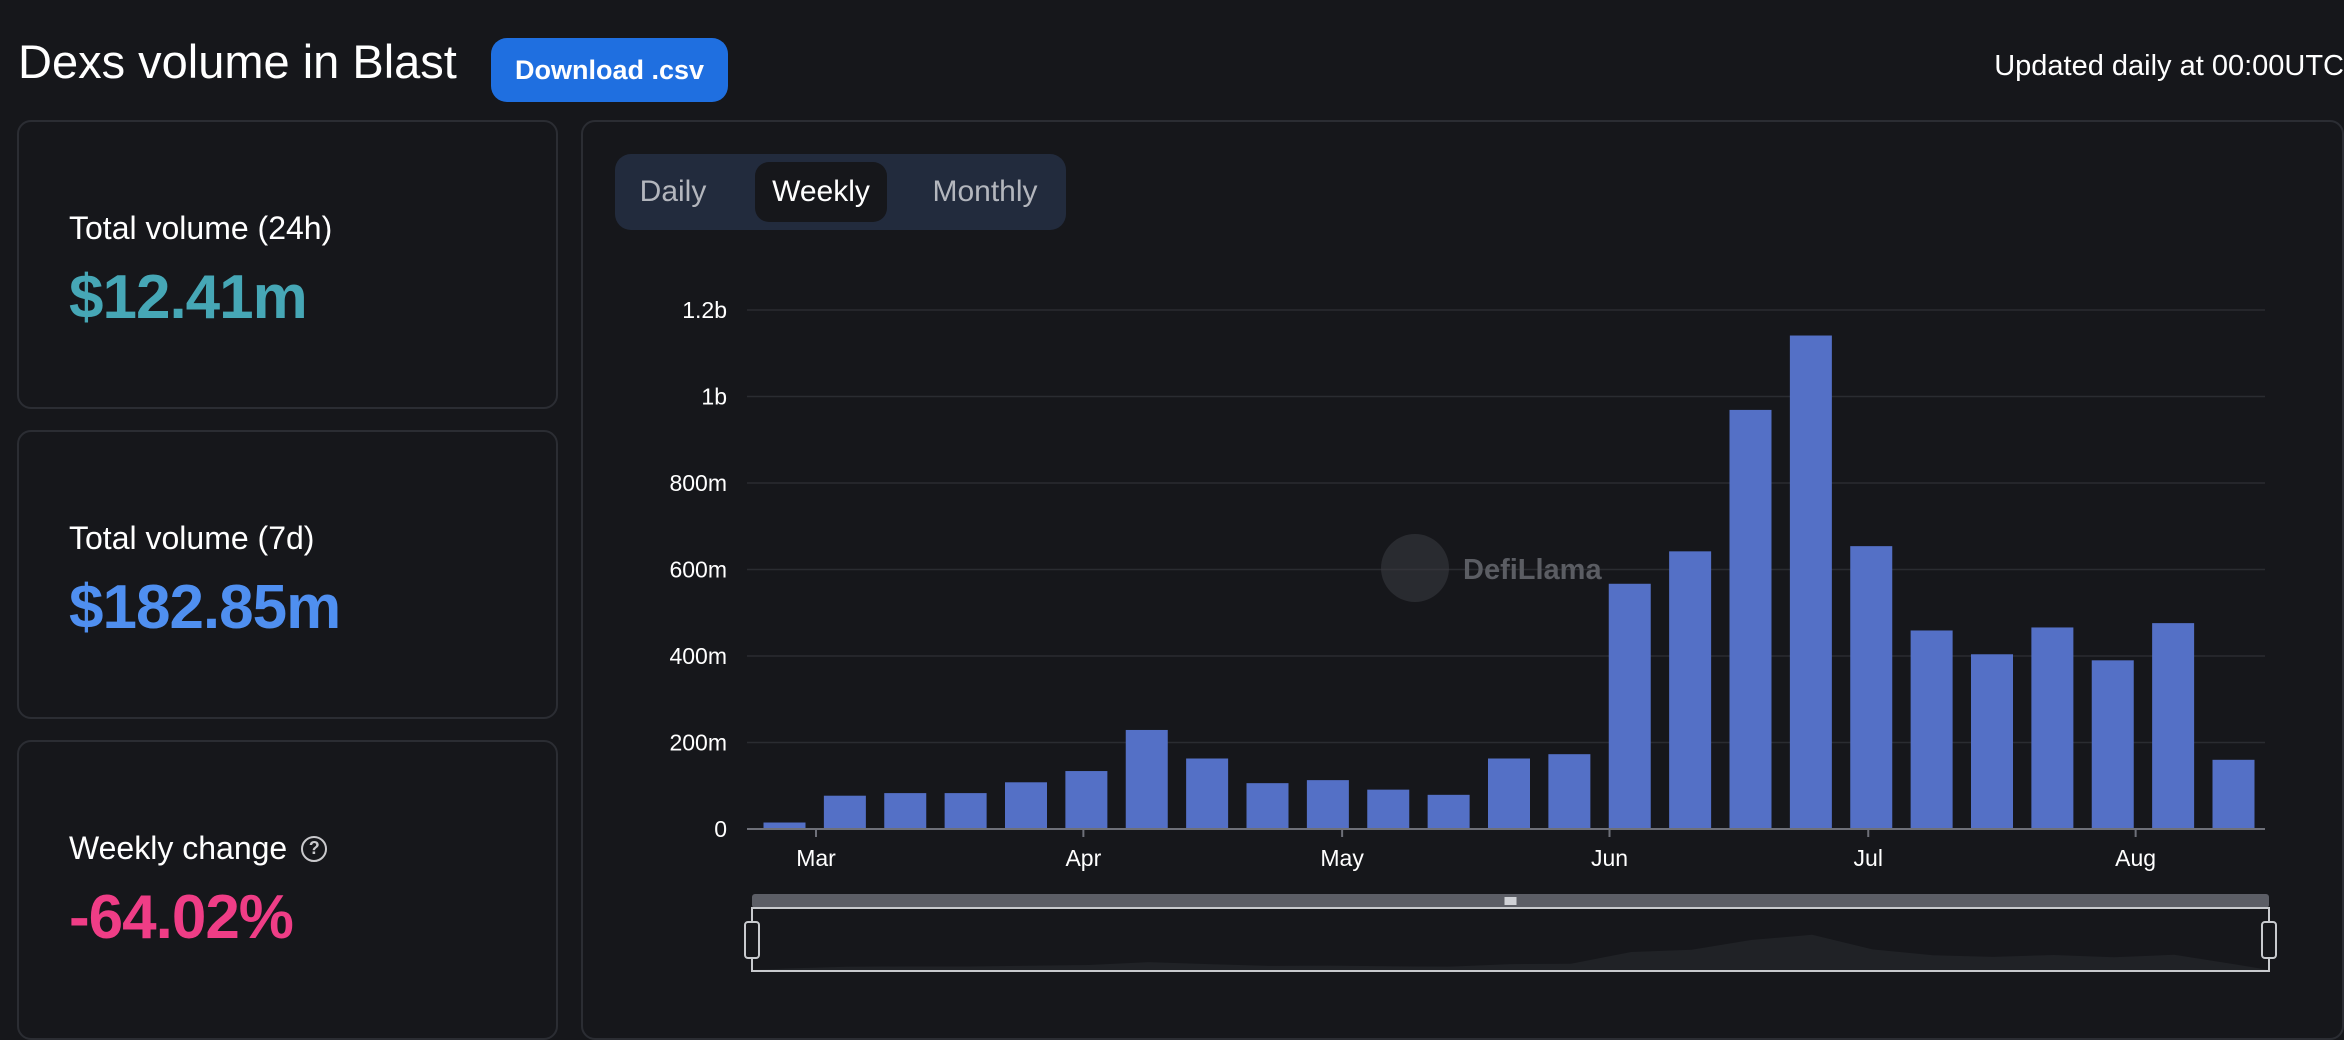  What do you see at coordinates (1342, 858) in the screenshot?
I see `x-tick-label: May` at bounding box center [1342, 858].